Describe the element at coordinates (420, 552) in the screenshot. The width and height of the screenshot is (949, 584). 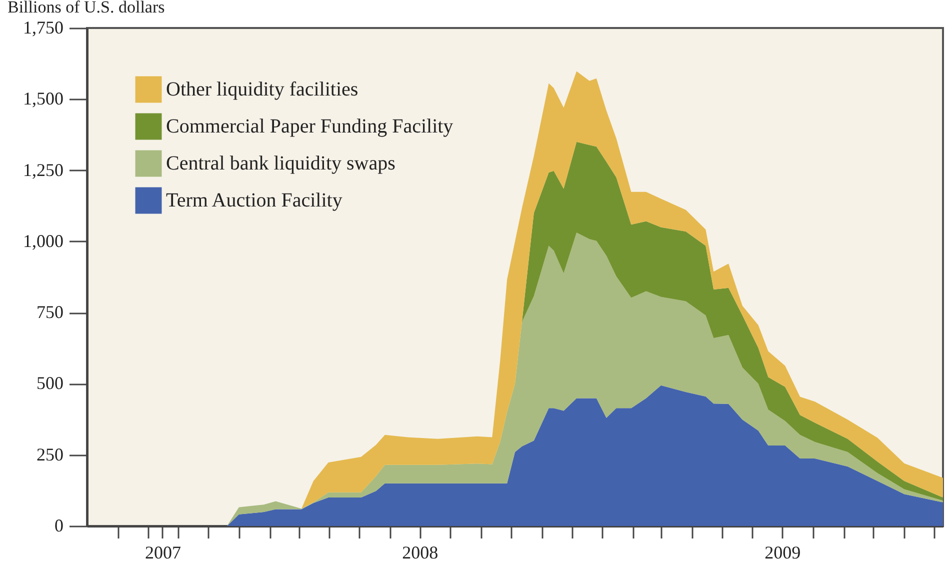
I see `x-tick-label: 2008` at that location.